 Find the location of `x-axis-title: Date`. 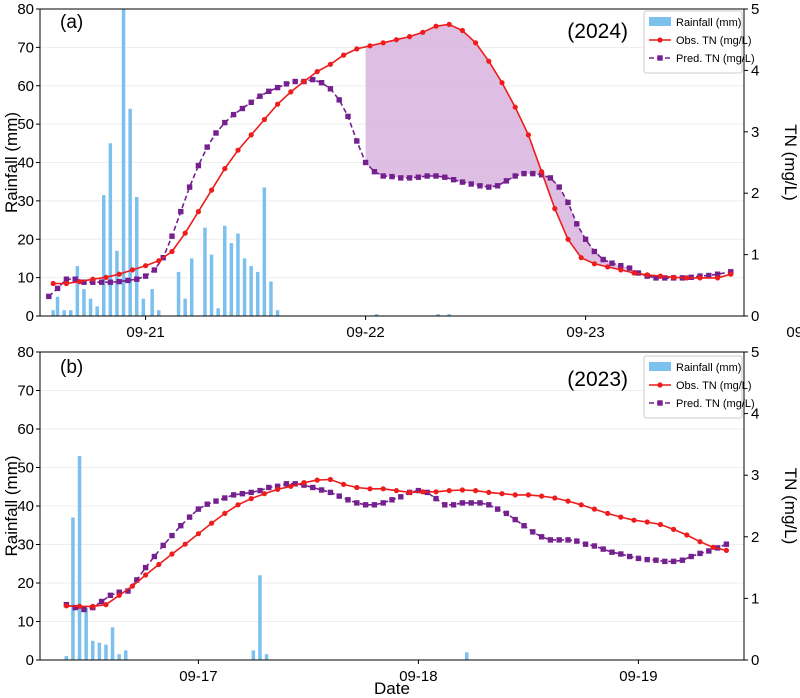

x-axis-title: Date is located at coordinates (392, 688).